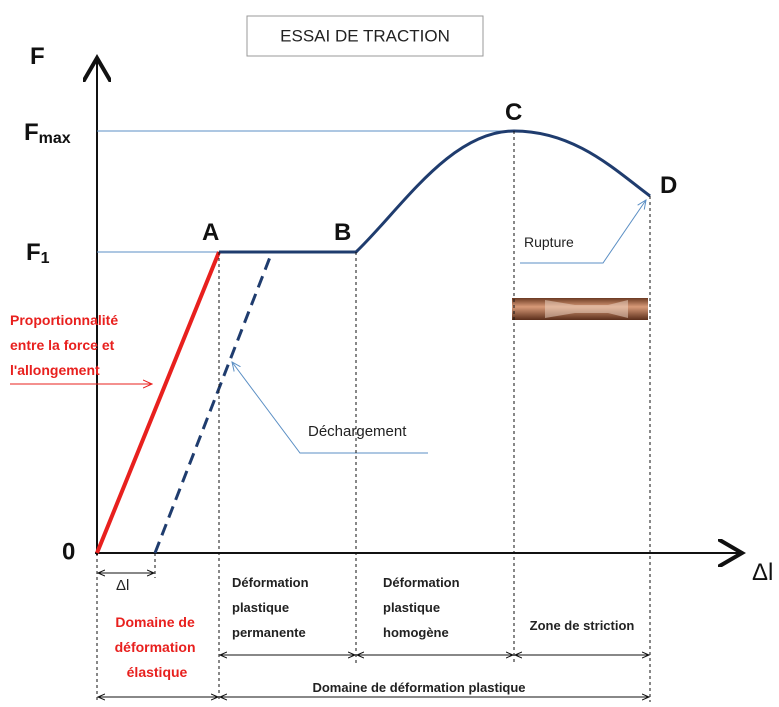 Image resolution: width=779 pixels, height=707 pixels. I want to click on note-line: Proportionnalité, so click(64, 320).